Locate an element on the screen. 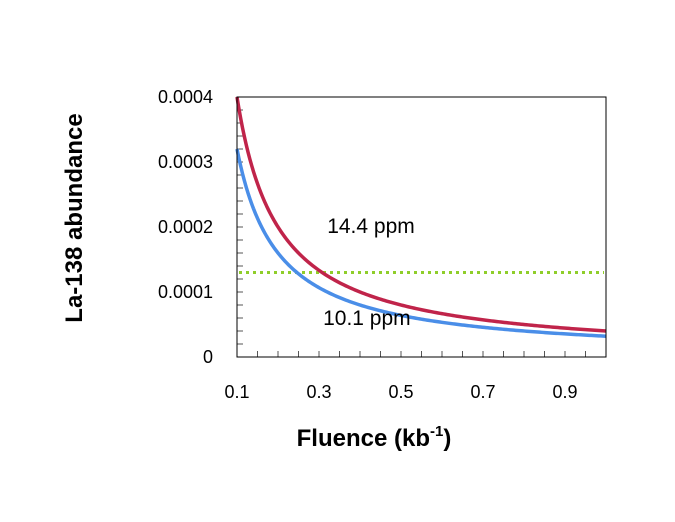  x-tick-label: 0.9 is located at coordinates (564, 392).